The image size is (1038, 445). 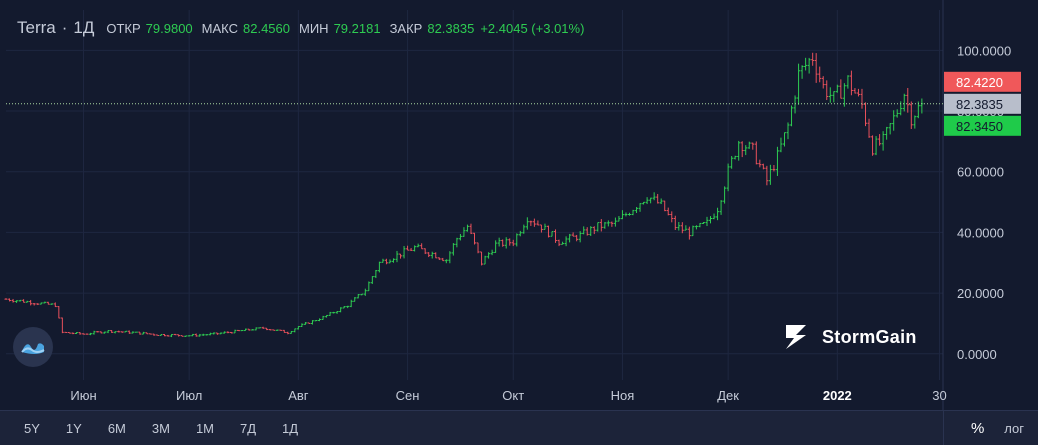 What do you see at coordinates (74, 428) in the screenshot?
I see `range-button-1y: 1Y` at bounding box center [74, 428].